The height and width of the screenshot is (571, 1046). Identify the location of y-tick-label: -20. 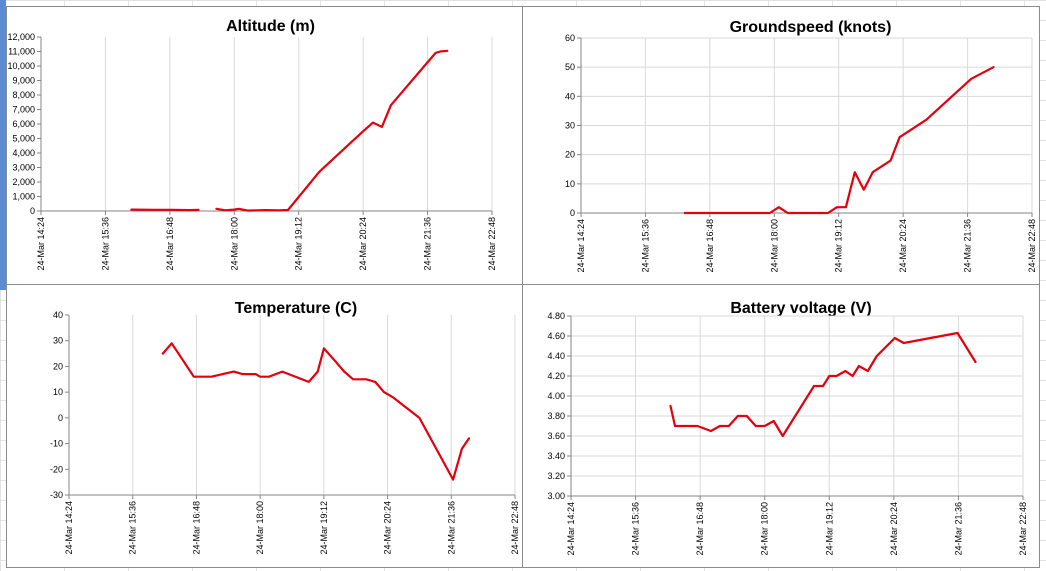
(56, 469).